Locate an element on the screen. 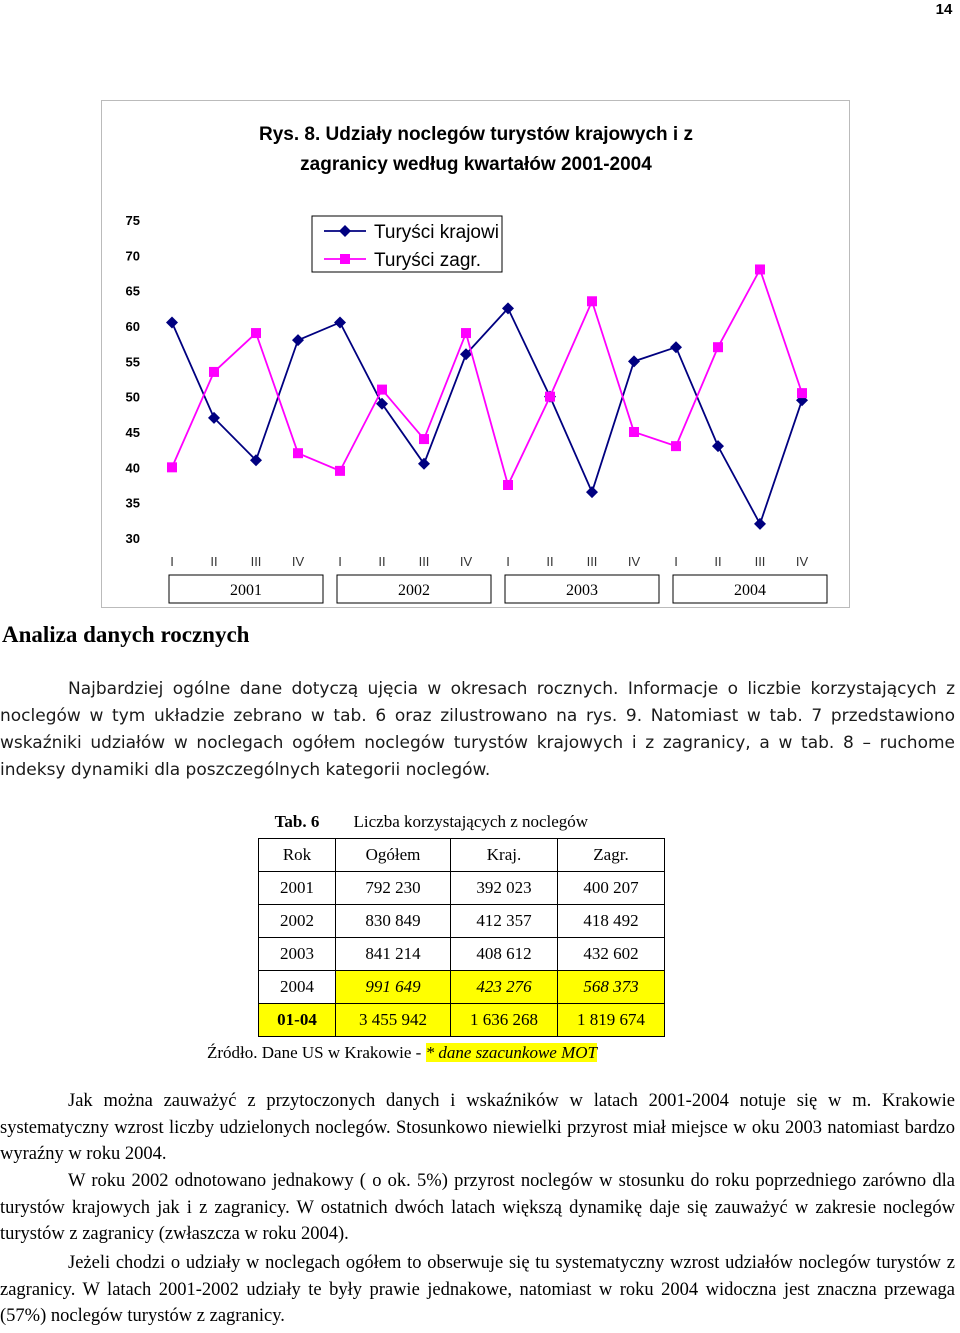  table-cell: 2002 is located at coordinates (297, 921).